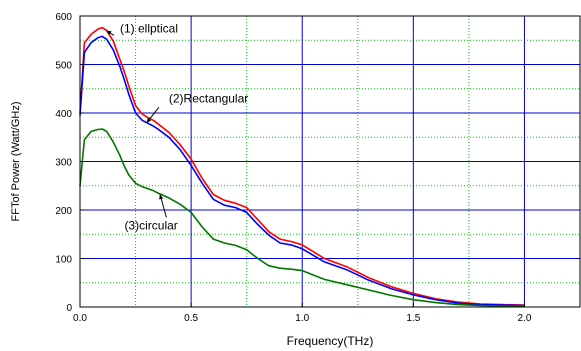  I want to click on x-tick-label: 0.0, so click(80, 318).